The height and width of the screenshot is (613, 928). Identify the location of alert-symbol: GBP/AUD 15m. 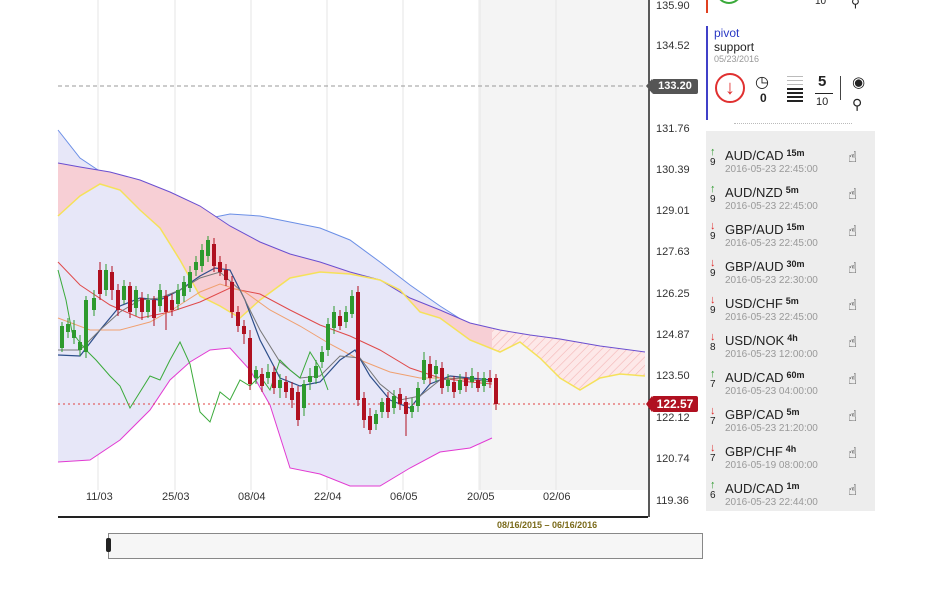
(765, 229).